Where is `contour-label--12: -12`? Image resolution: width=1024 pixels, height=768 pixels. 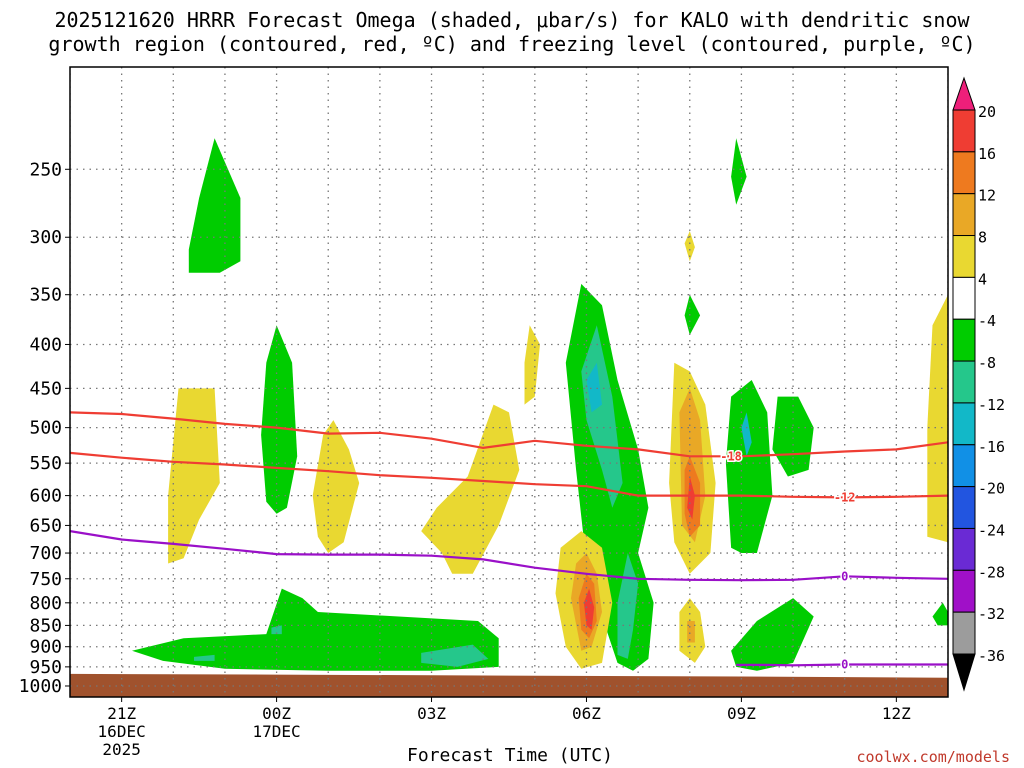
contour-label--12: -12 is located at coordinates (845, 497).